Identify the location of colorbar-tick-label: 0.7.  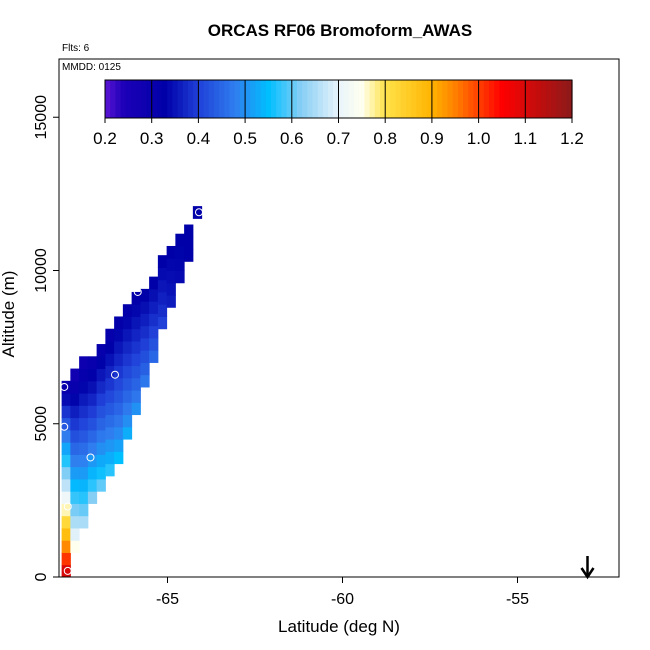
(339, 138).